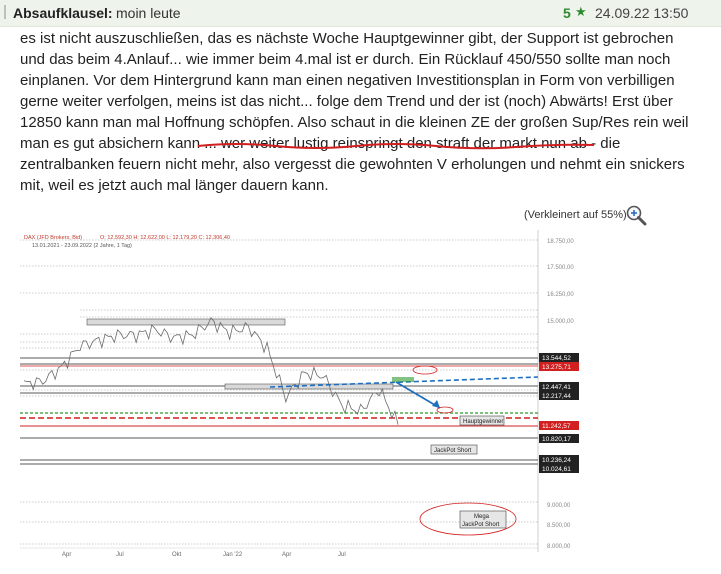 Image resolution: width=721 pixels, height=574 pixels. I want to click on price-tag: 10.820,17, so click(559, 438).